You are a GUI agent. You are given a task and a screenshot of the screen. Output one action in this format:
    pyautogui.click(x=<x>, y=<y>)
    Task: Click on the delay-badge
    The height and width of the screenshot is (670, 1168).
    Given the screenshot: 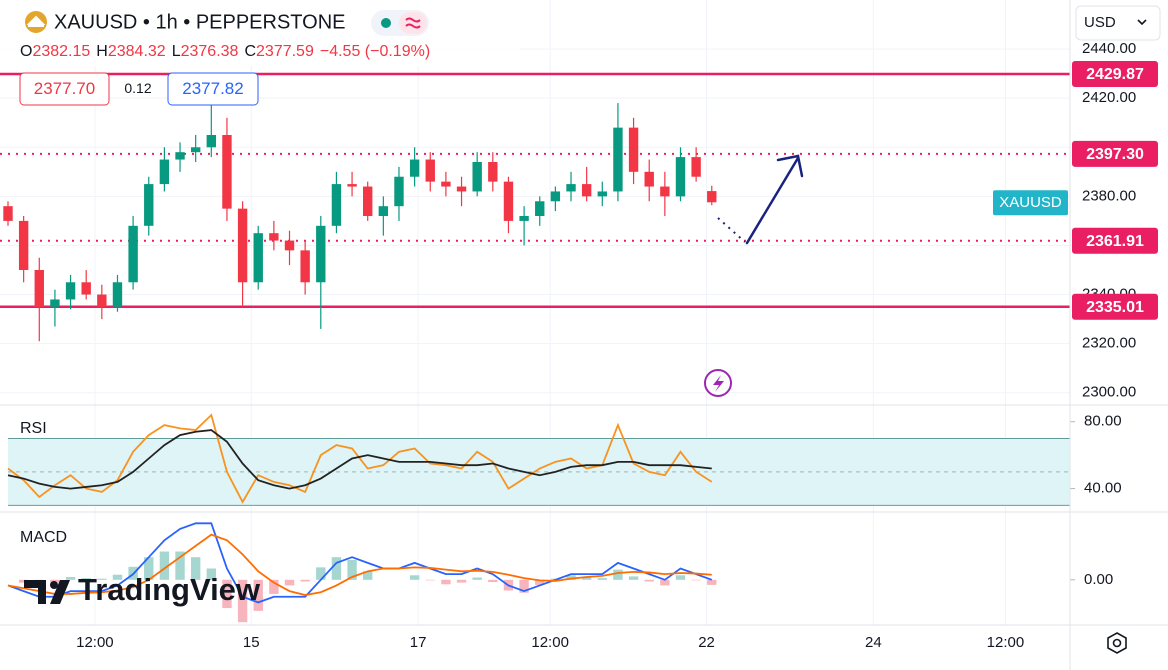 What is the action you would take?
    pyautogui.click(x=413, y=23)
    